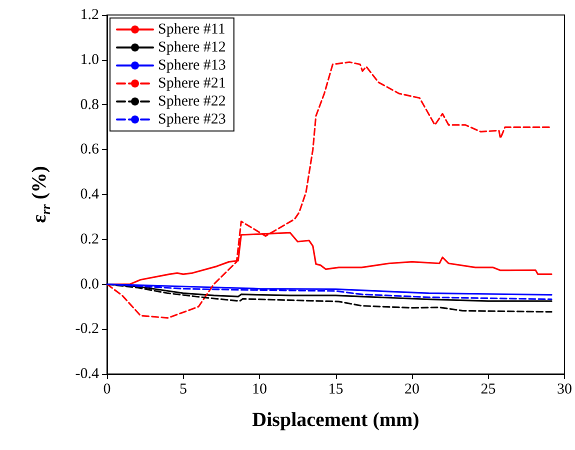 The width and height of the screenshot is (575, 450). I want to click on x-tick-label: 15, so click(336, 390).